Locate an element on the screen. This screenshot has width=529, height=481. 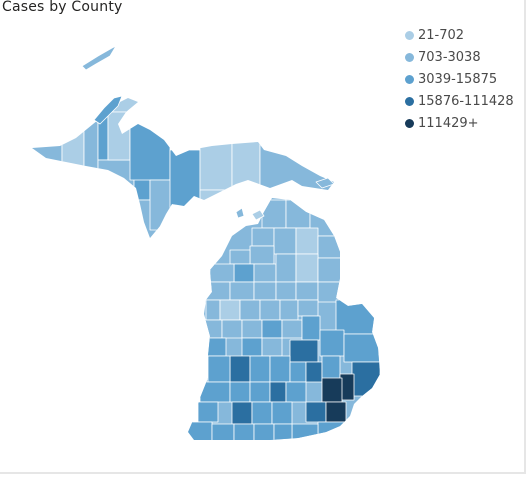
county-mackinac is located at coordinates (231, 200).